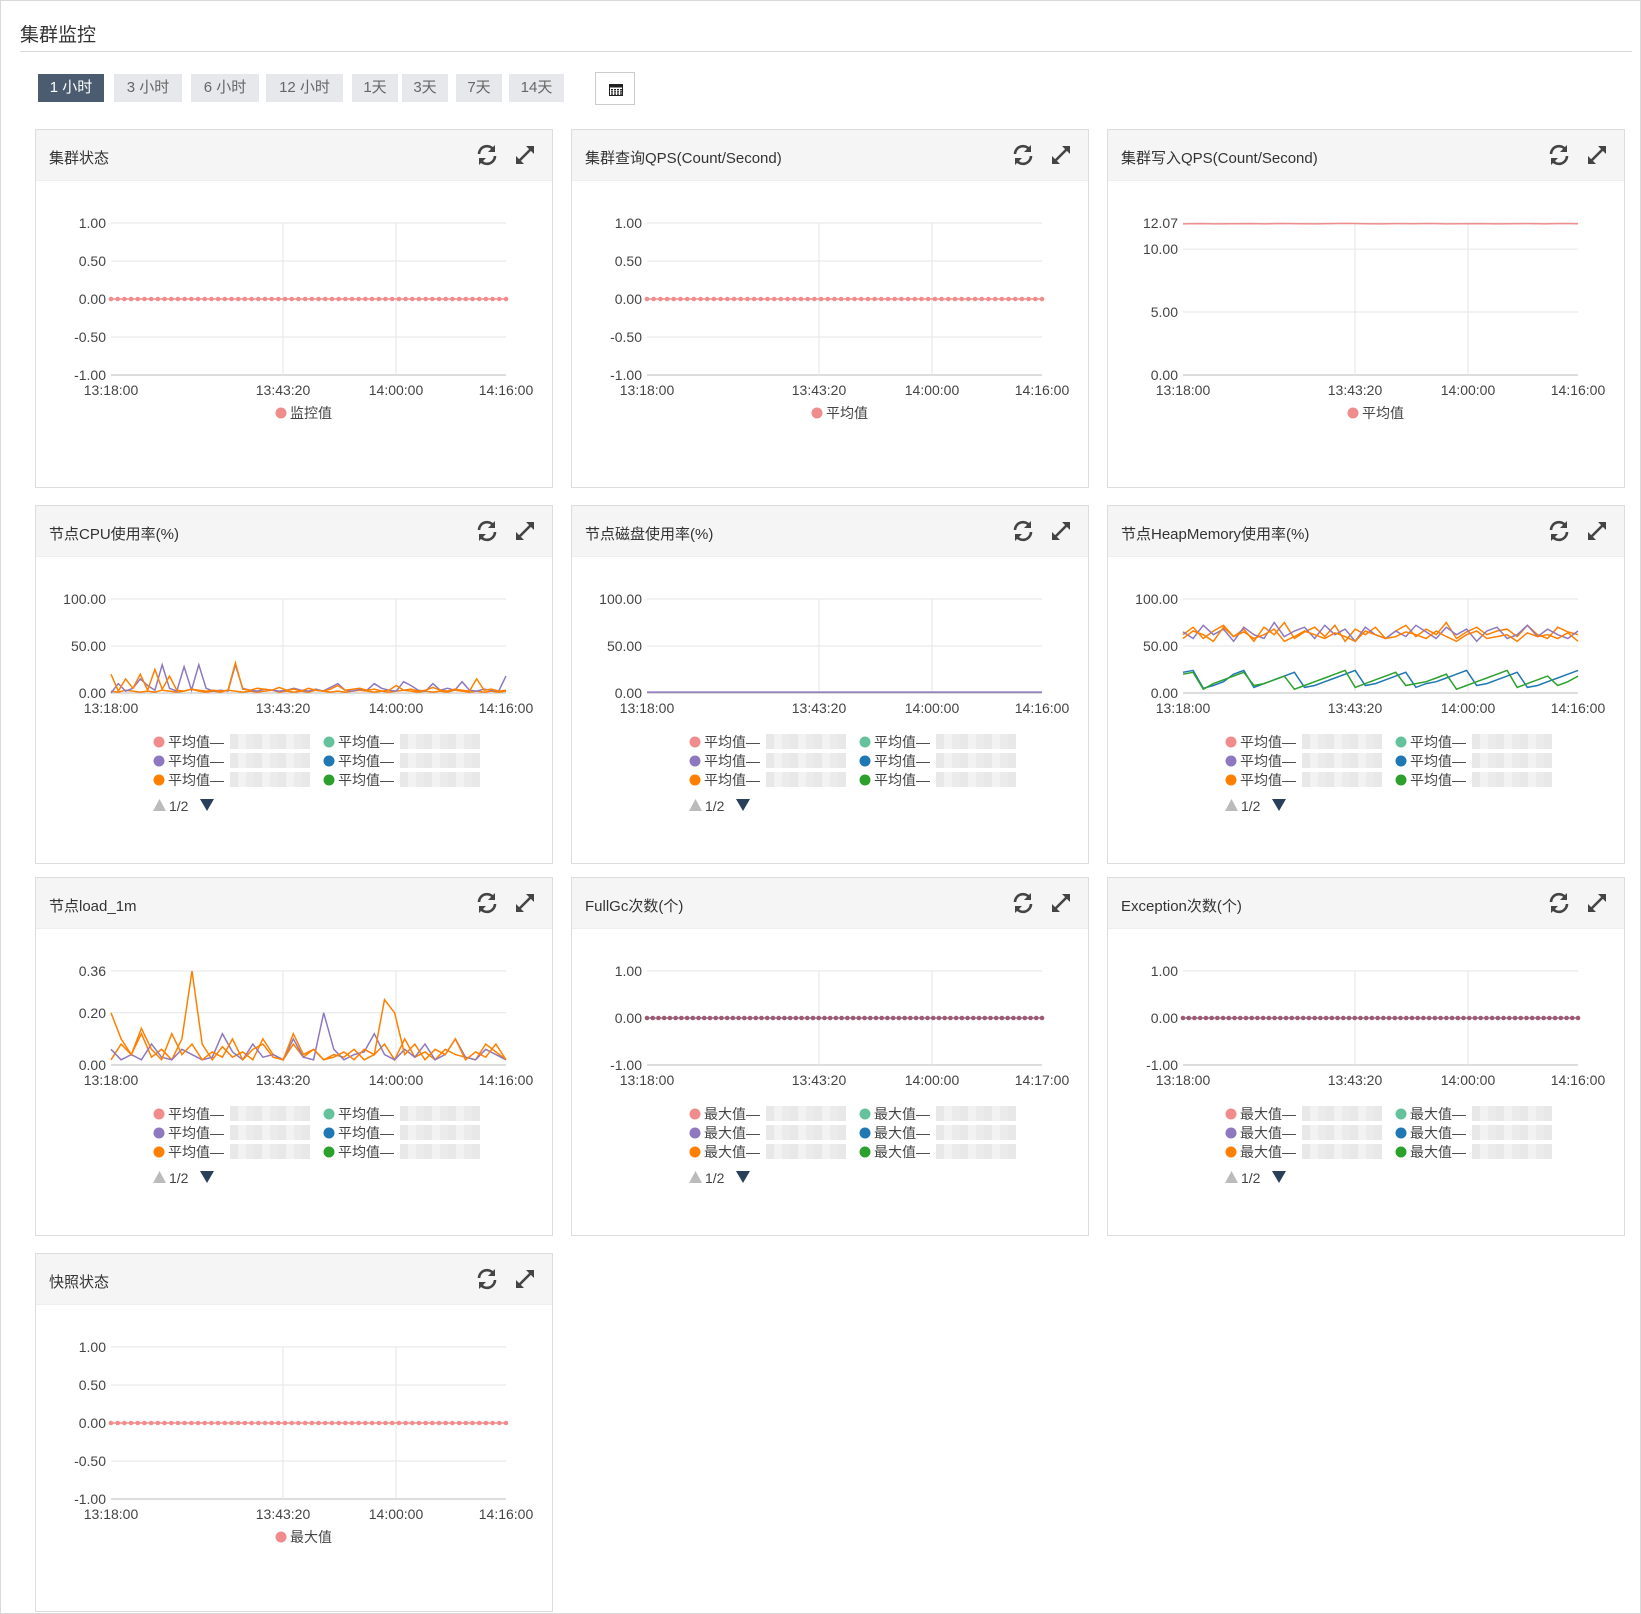 This screenshot has height=1614, width=1641. Describe the element at coordinates (71, 88) in the screenshot. I see `range-button-0: 1 小时` at that location.